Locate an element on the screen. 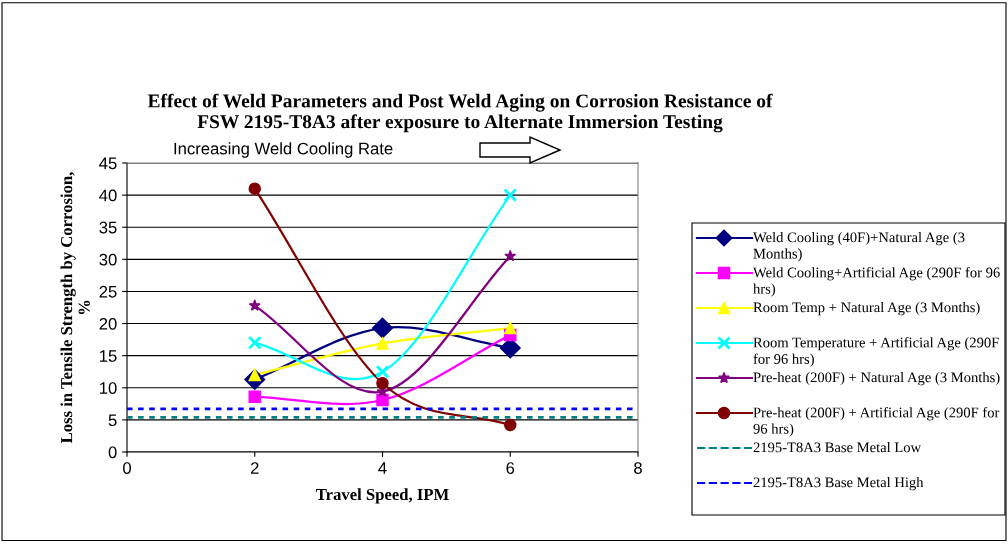  y-tick-label: 35 is located at coordinates (108, 227).